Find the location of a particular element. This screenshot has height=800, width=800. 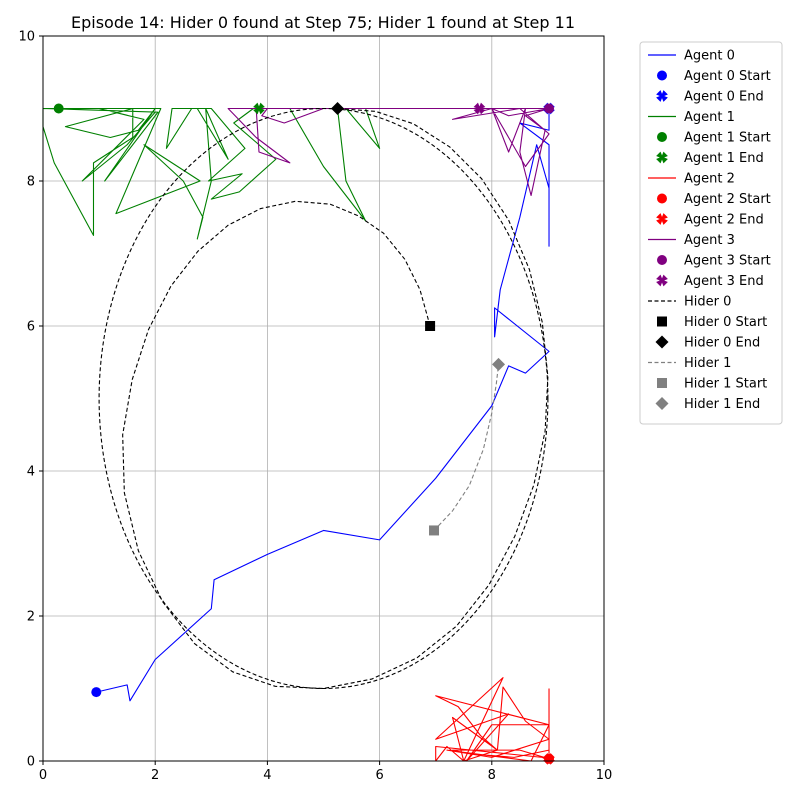

hider-0-start-legend-entry: Hider 0 Start is located at coordinates (725, 322).